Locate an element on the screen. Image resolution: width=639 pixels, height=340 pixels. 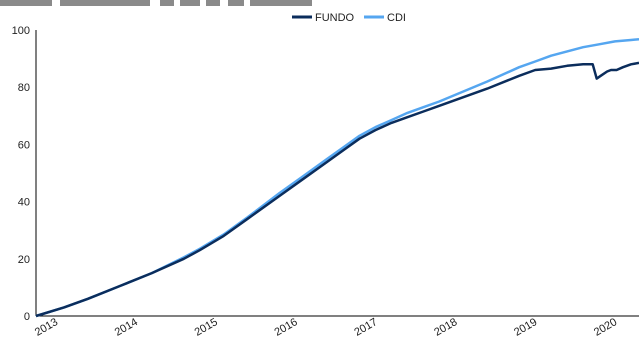
y-tick-label: 80 is located at coordinates (24, 88).